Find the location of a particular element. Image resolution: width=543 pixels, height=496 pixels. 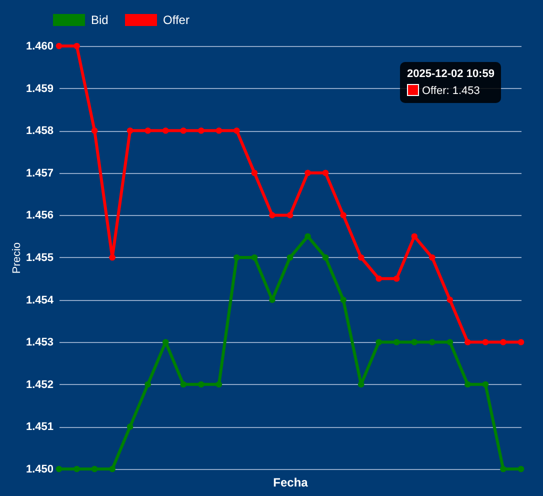

legend-label: Offer is located at coordinates (176, 20).